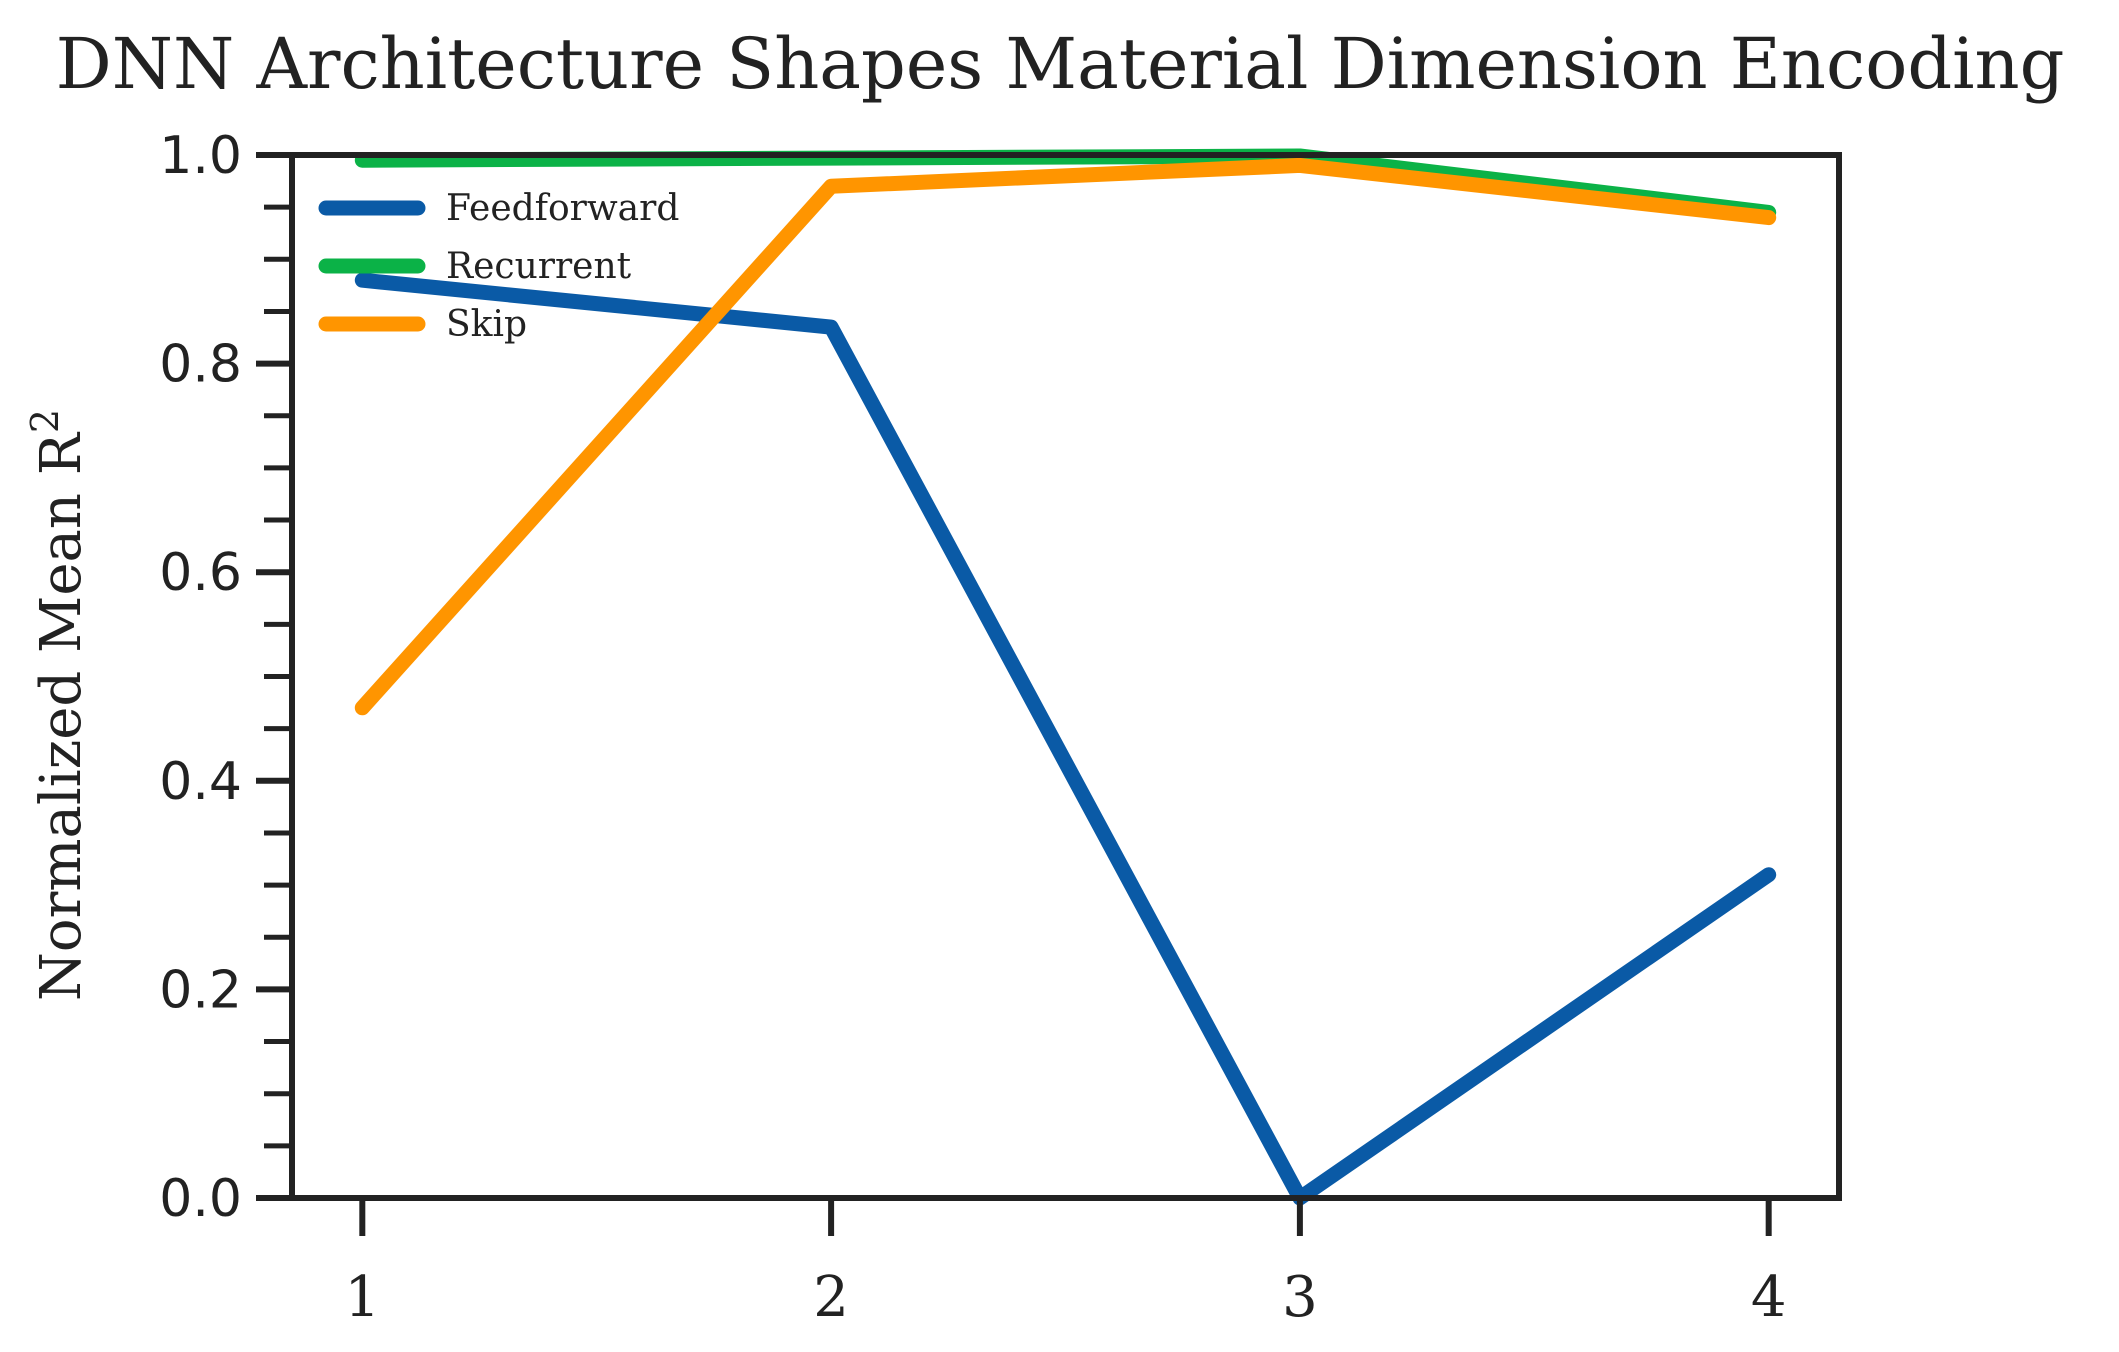 This screenshot has height=1352, width=2119. What do you see at coordinates (200, 990) in the screenshot?
I see `y-tick-label: 0.2` at bounding box center [200, 990].